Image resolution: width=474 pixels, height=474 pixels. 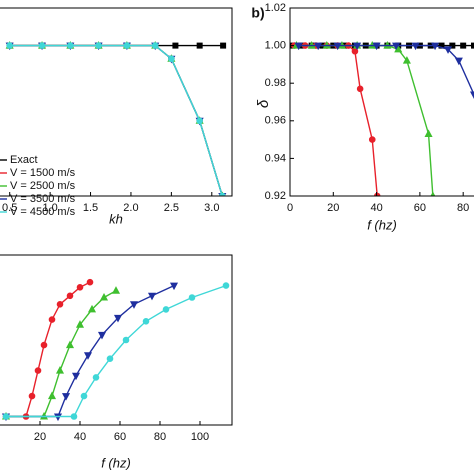 What do you see at coordinates (257, 13) in the screenshot?
I see `panel-label: b)` at bounding box center [257, 13].